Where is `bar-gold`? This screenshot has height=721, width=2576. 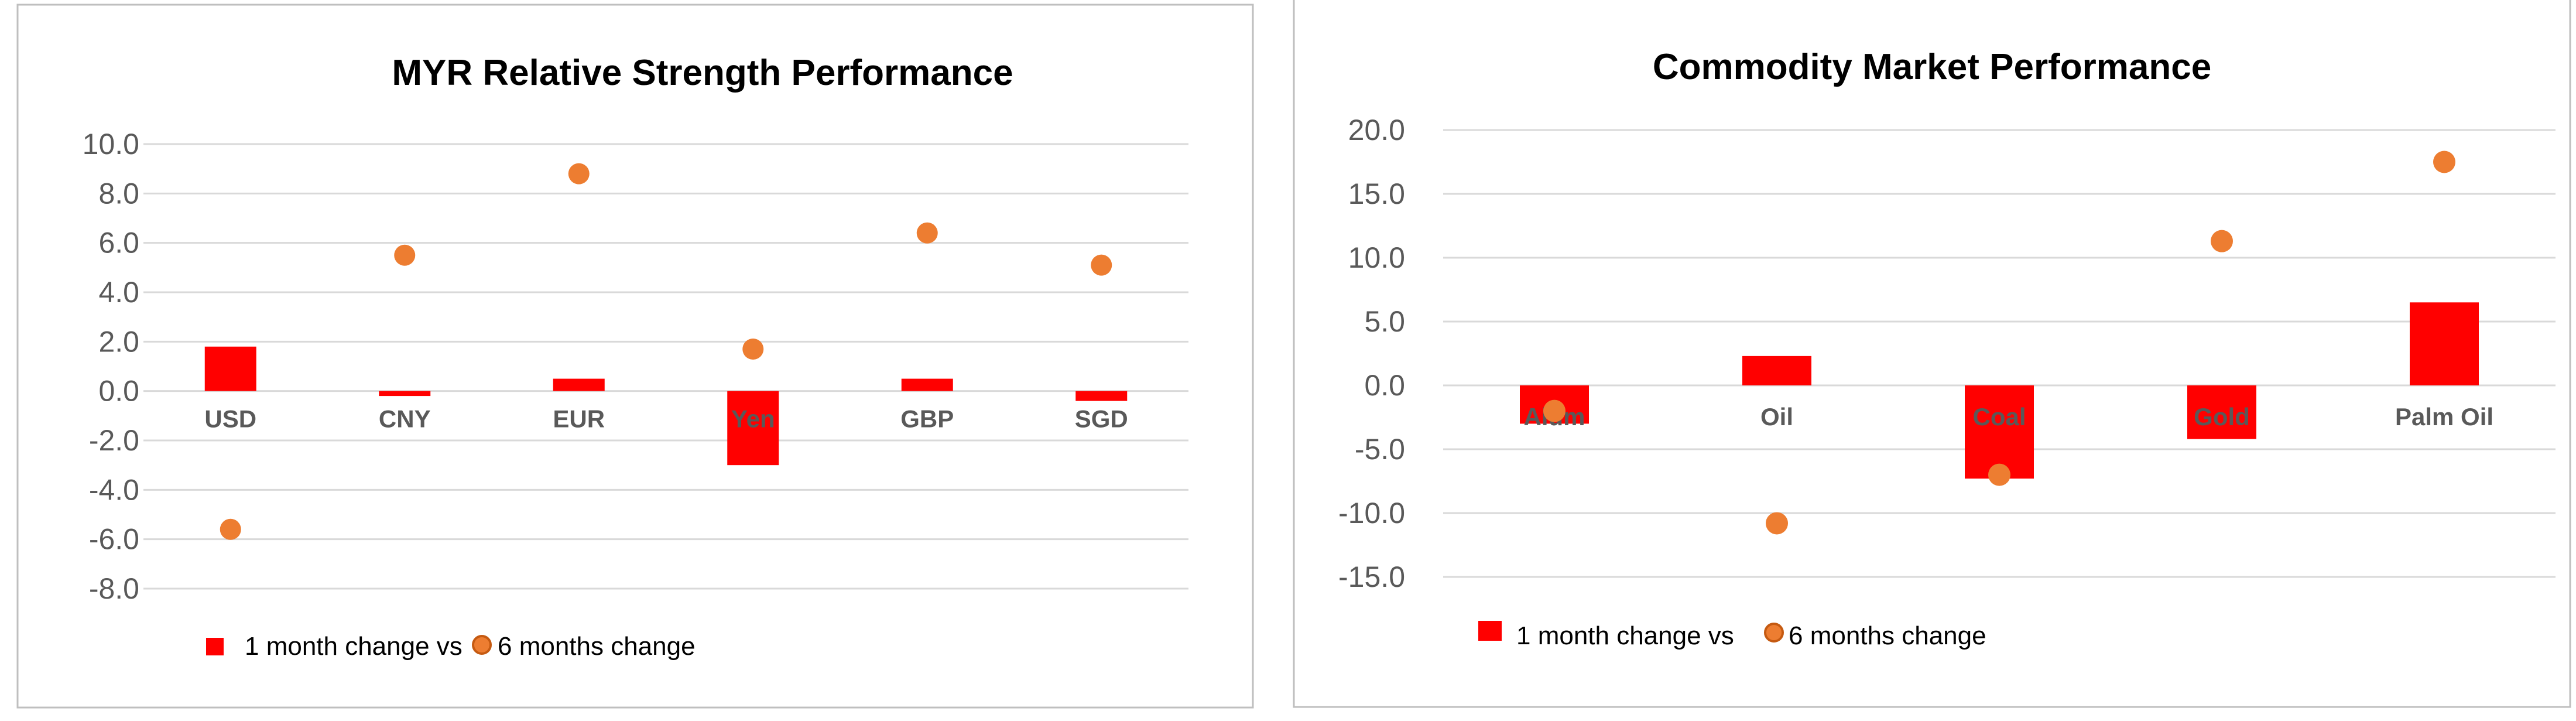 bar-gold is located at coordinates (2221, 412).